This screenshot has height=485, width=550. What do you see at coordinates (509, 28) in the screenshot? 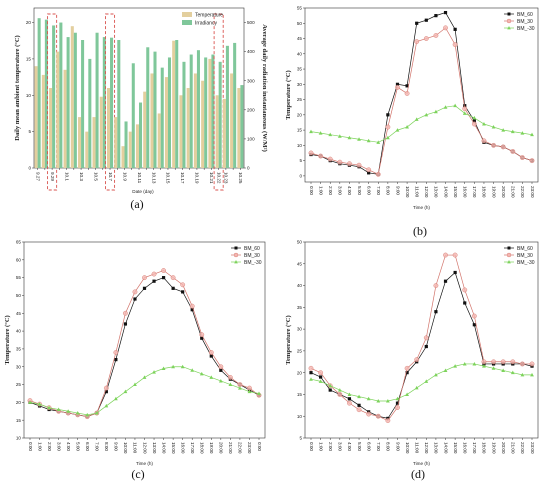
I see `legend-marker-bm-minus30` at bounding box center [509, 28].